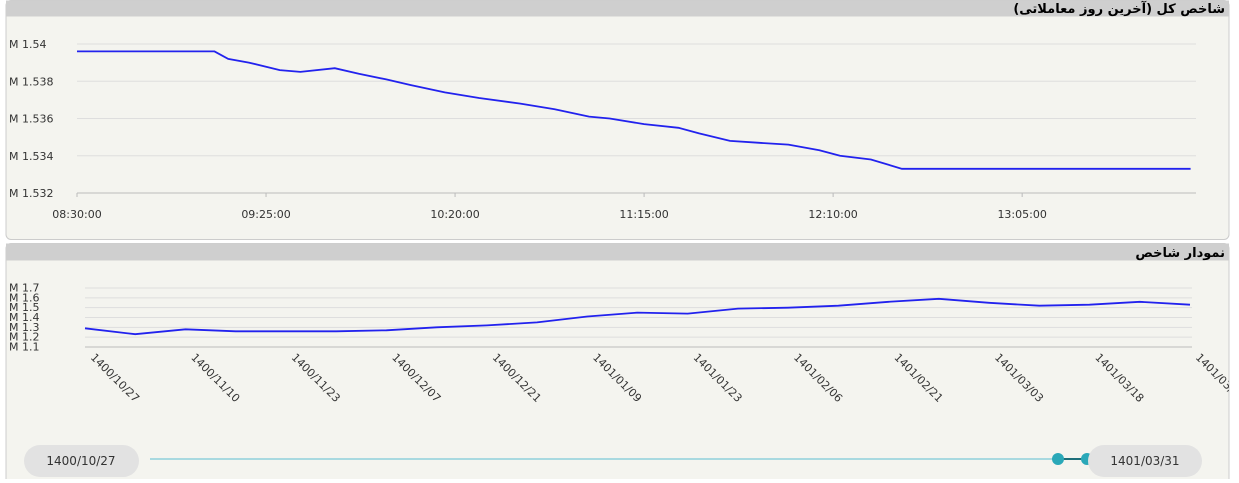  I want to click on y-tick-label: M 1.2, so click(24, 337).